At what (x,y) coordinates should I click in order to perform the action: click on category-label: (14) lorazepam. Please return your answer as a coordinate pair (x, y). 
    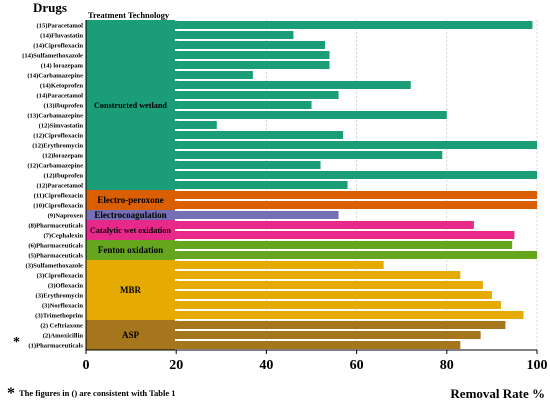
    Looking at the image, I should click on (62, 65).